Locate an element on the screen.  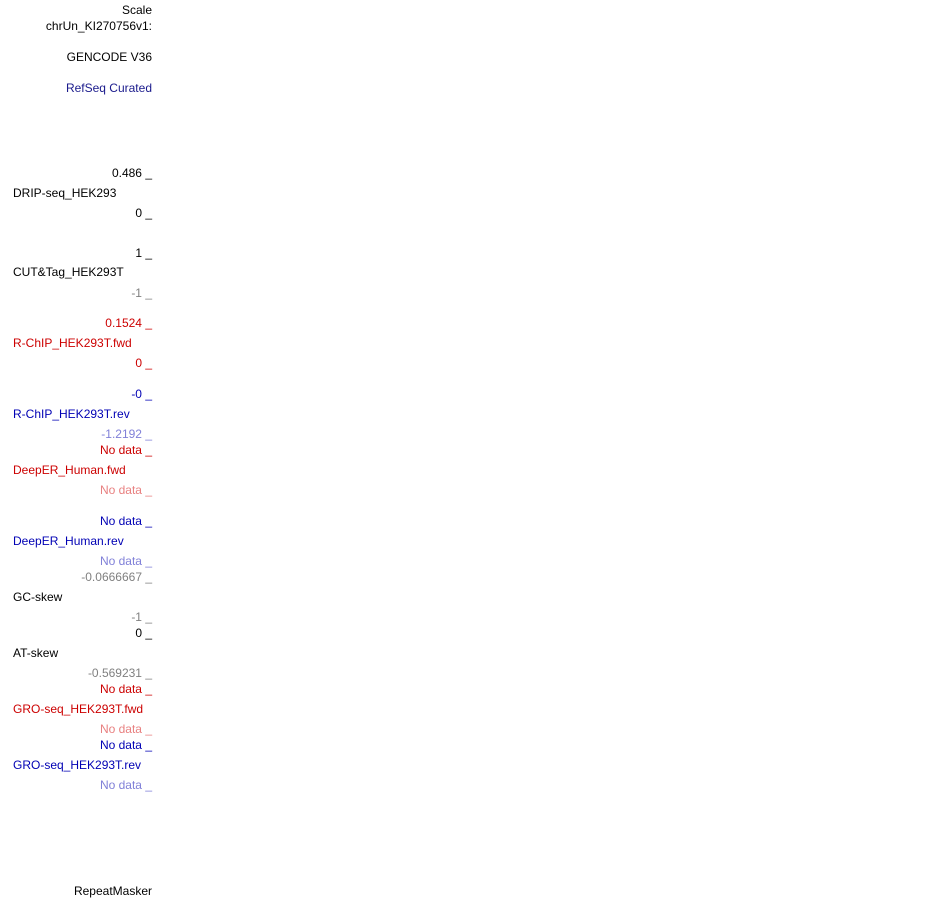
axis-max-label: -0.0666667 _ is located at coordinates (116, 577).